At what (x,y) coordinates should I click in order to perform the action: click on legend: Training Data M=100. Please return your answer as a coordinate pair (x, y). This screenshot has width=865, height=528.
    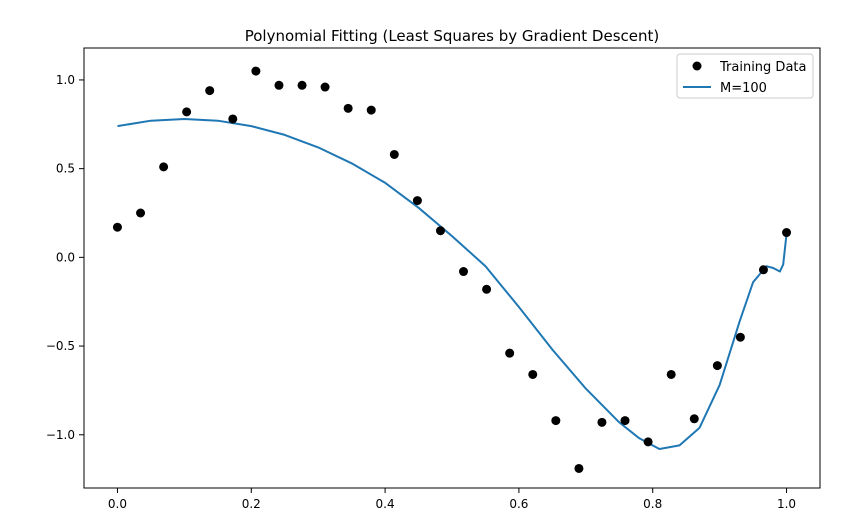
    Looking at the image, I should click on (745, 76).